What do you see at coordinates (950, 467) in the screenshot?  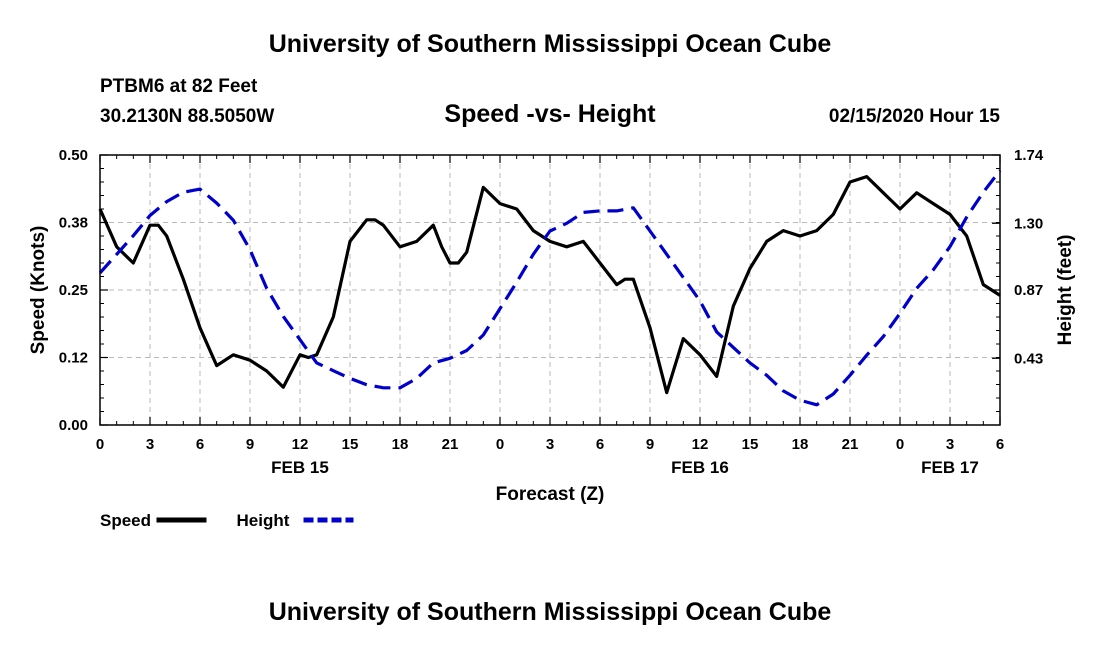 I see `date-label: FEB 17` at bounding box center [950, 467].